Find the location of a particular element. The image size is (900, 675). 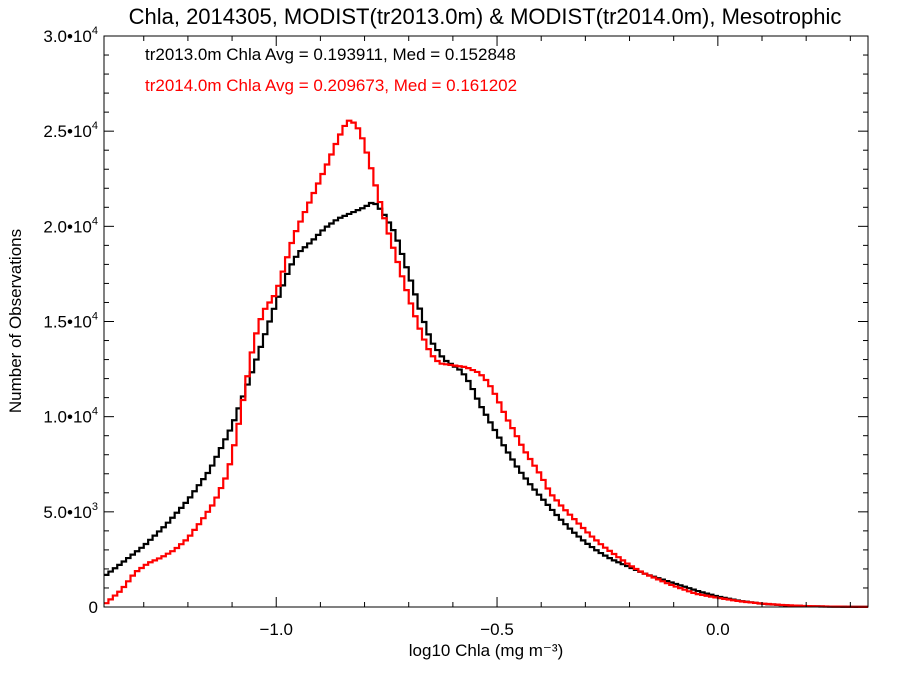

y-tick-label: 2.5•104 is located at coordinates (70, 130).